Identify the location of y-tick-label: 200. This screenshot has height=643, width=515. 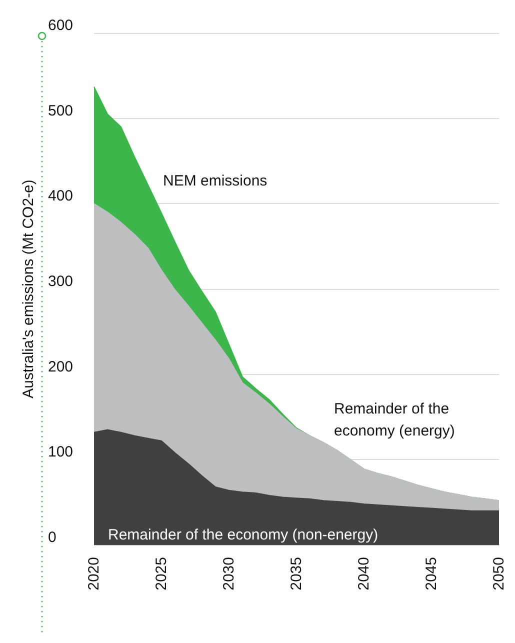
(61, 367).